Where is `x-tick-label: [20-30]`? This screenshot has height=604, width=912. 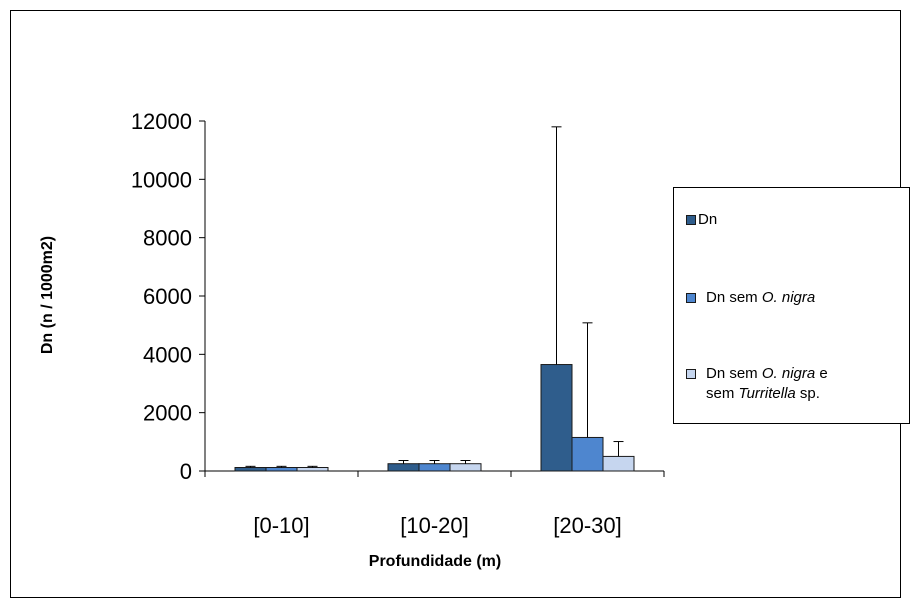
x-tick-label: [20-30] is located at coordinates (587, 525).